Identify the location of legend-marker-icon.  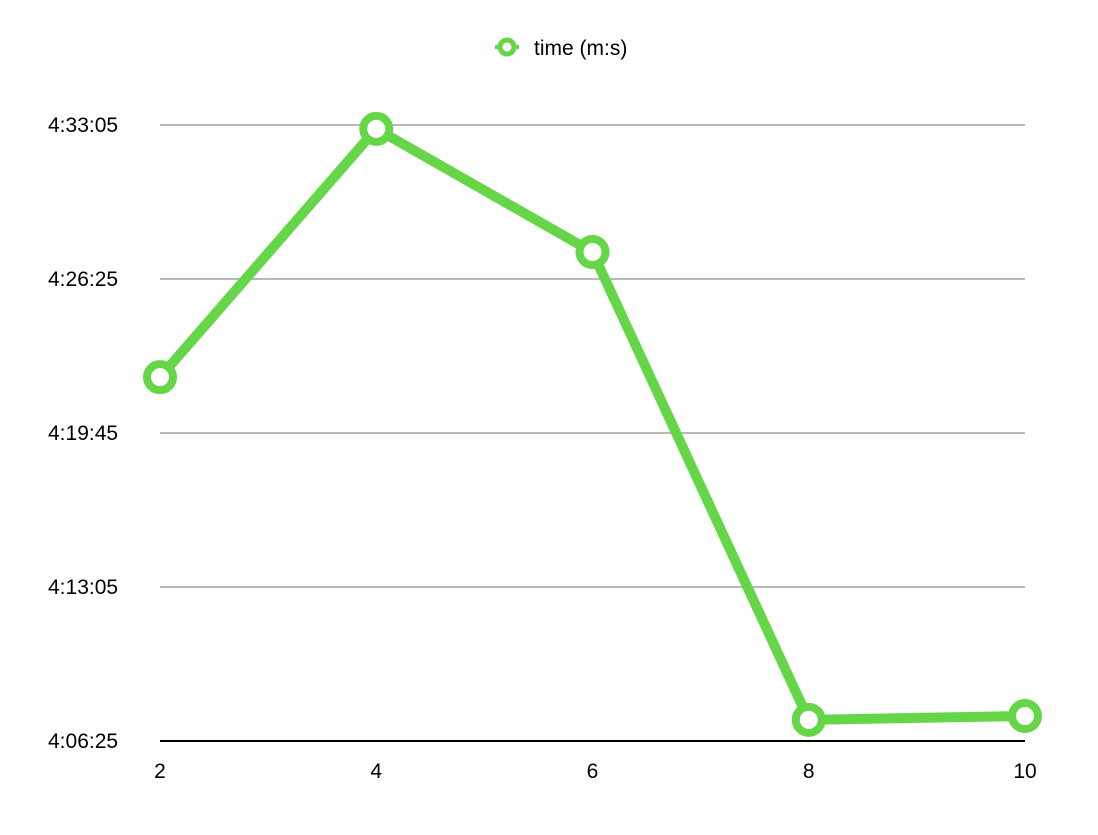
(507, 47).